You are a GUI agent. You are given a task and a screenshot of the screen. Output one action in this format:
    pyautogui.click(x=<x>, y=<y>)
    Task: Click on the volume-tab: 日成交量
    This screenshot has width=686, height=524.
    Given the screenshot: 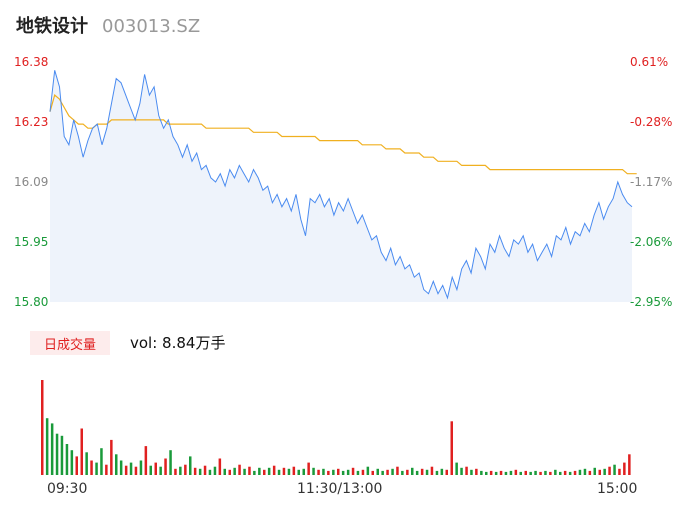 What is the action you would take?
    pyautogui.click(x=70, y=343)
    